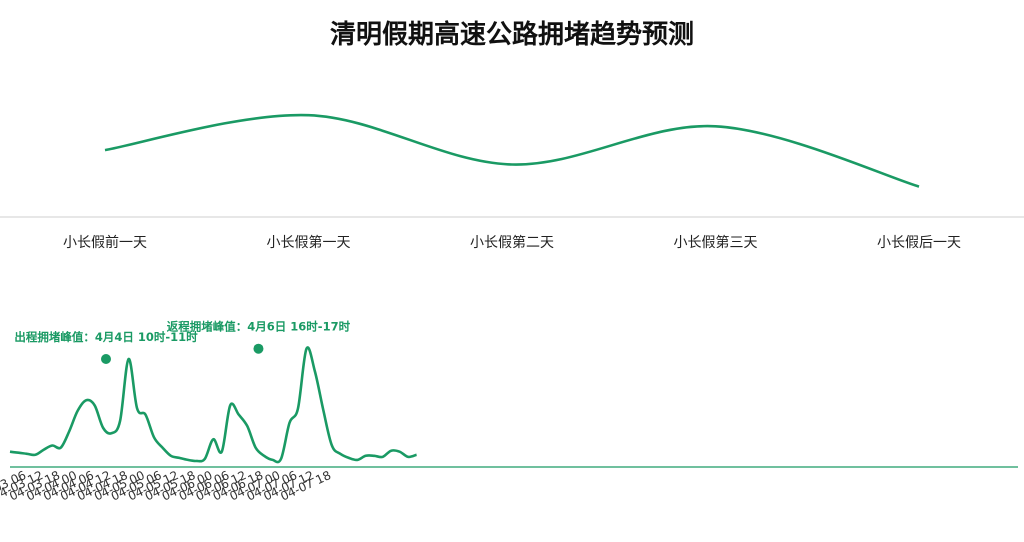  What do you see at coordinates (511, 35) in the screenshot?
I see `chart-title: 清明假期高速公路拥堵趋势预测` at bounding box center [511, 35].